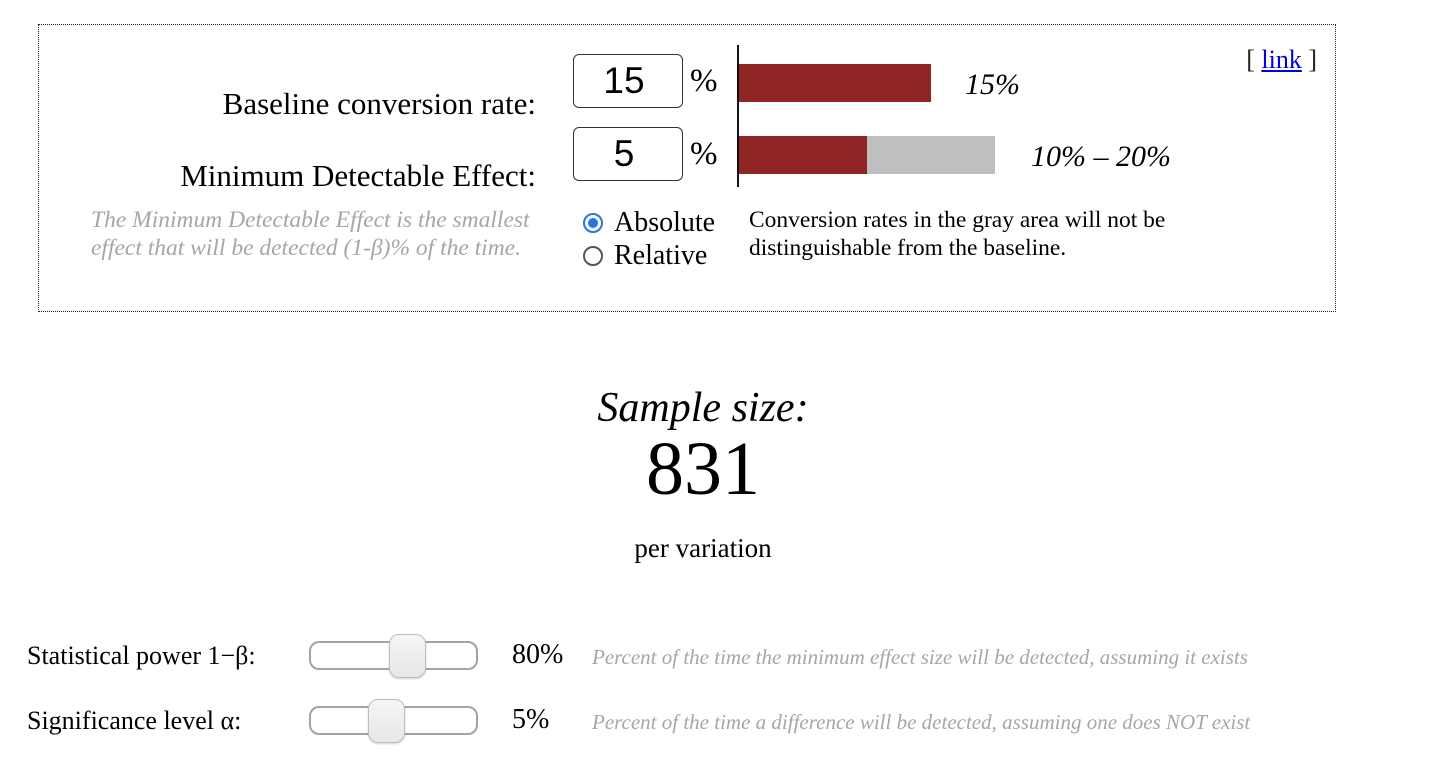 The image size is (1456, 770). What do you see at coordinates (835, 83) in the screenshot?
I see `baseline-bar` at bounding box center [835, 83].